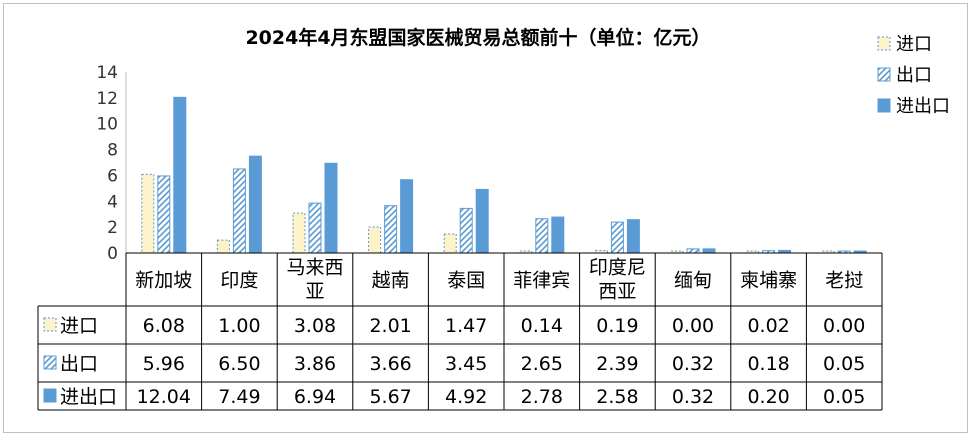  I want to click on category-label: 缅甸, so click(693, 281).